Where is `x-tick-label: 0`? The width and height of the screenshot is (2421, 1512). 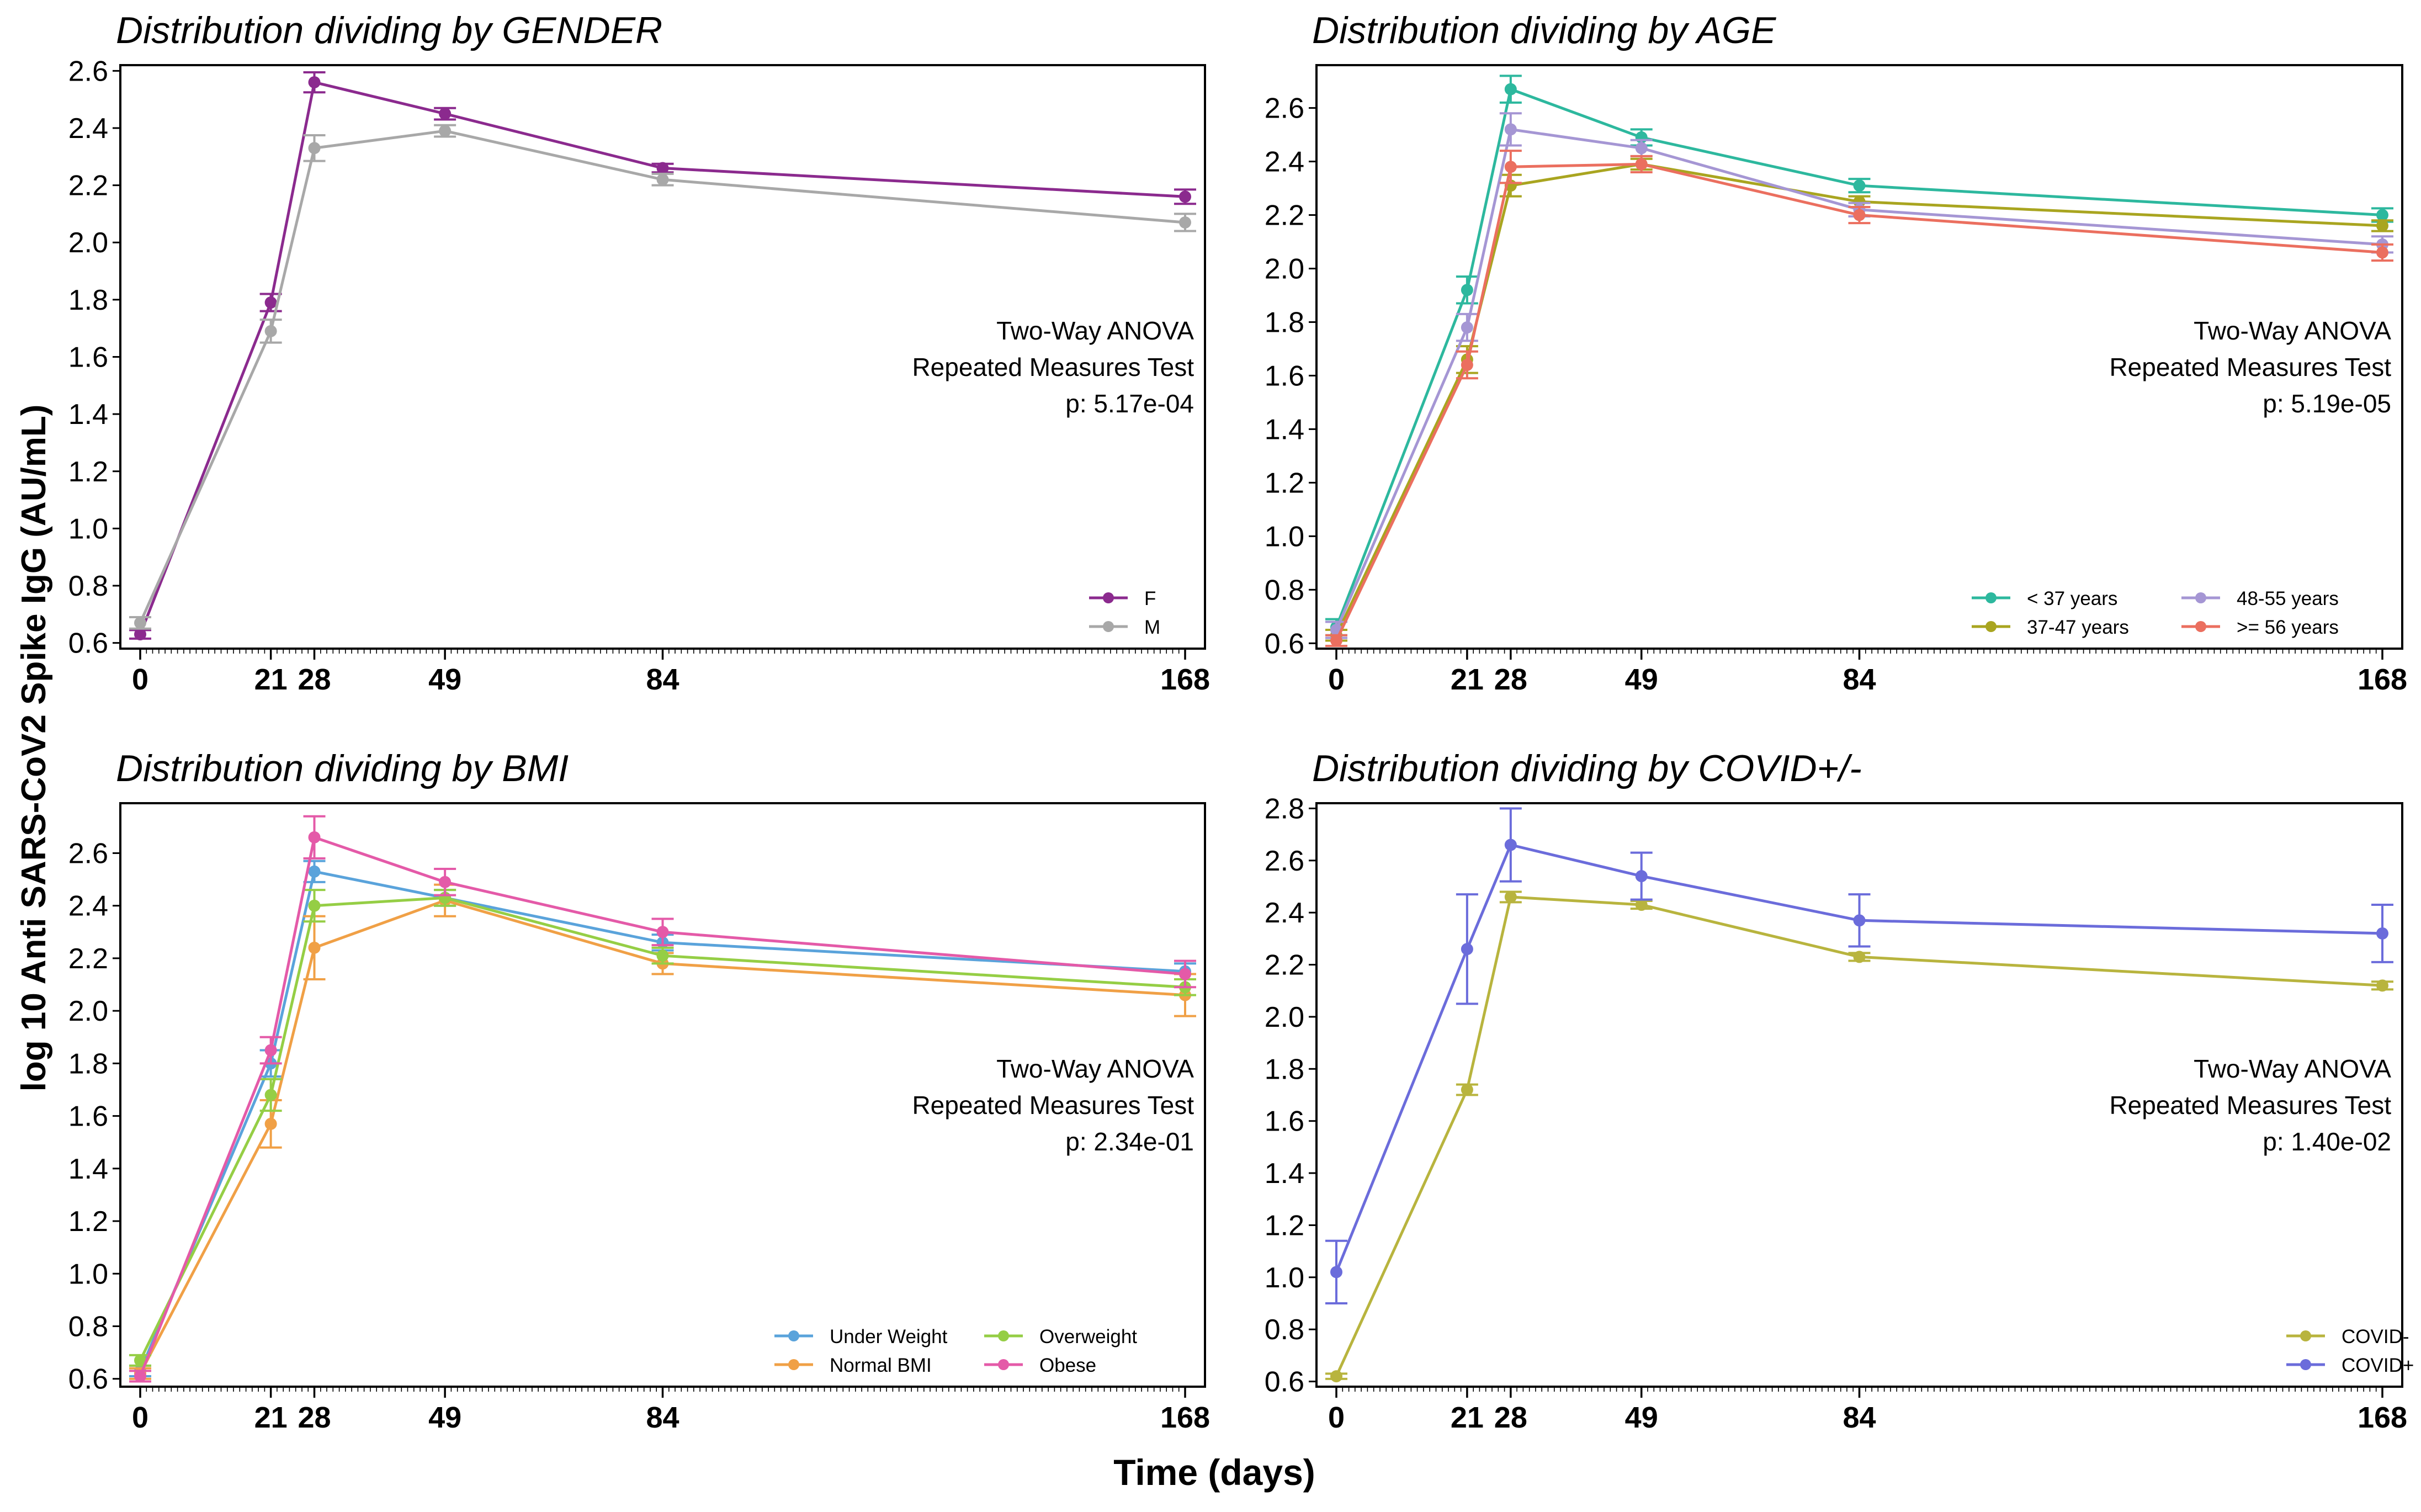
x-tick-label: 0 is located at coordinates (1336, 680).